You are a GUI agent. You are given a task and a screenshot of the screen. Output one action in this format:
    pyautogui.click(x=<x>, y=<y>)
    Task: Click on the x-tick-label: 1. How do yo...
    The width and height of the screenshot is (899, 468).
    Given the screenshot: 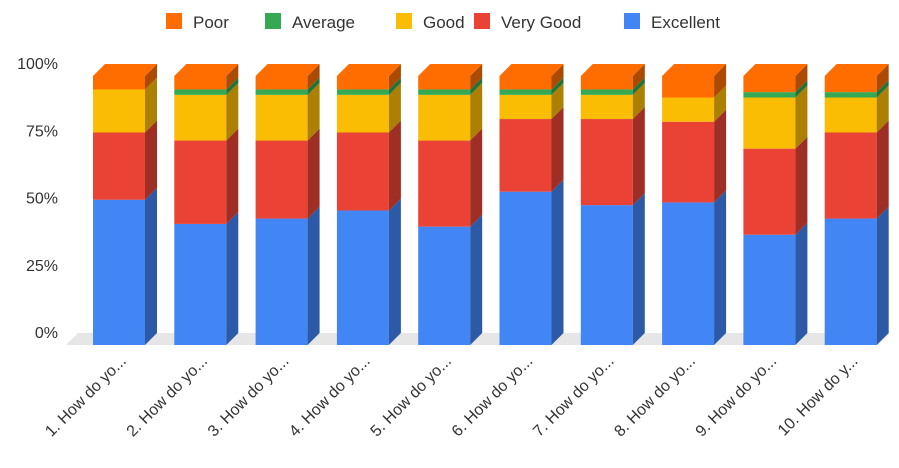 What is the action you would take?
    pyautogui.click(x=85, y=396)
    